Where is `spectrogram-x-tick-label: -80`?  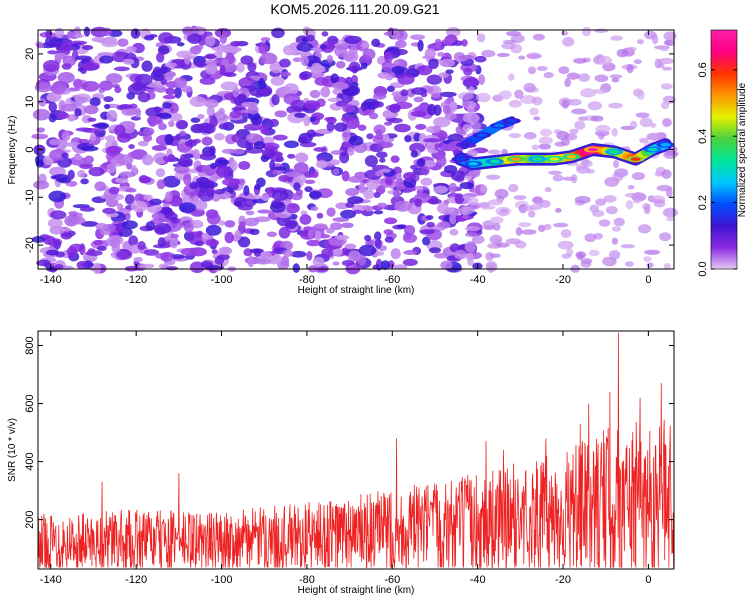
spectrogram-x-tick-label: -80 is located at coordinates (307, 280).